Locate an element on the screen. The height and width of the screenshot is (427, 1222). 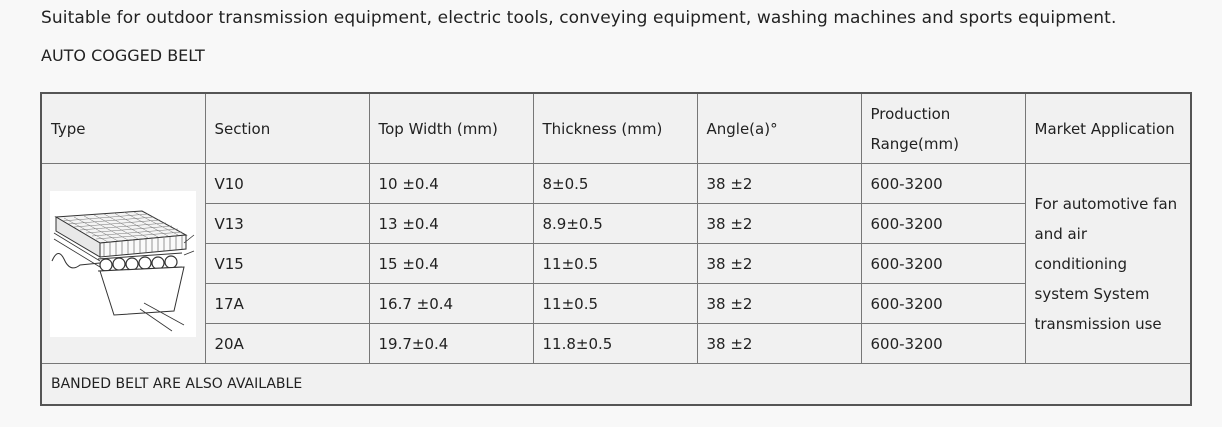
cell-section: V15 is located at coordinates (287, 263).